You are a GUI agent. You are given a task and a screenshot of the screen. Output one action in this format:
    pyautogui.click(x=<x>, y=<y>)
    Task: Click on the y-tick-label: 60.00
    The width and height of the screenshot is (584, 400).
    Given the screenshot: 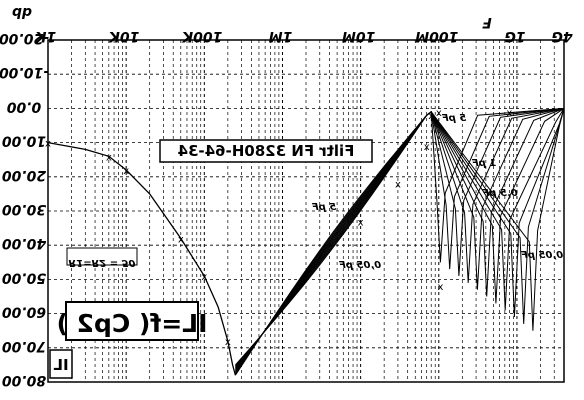 What is the action you would take?
    pyautogui.click(x=24, y=312)
    